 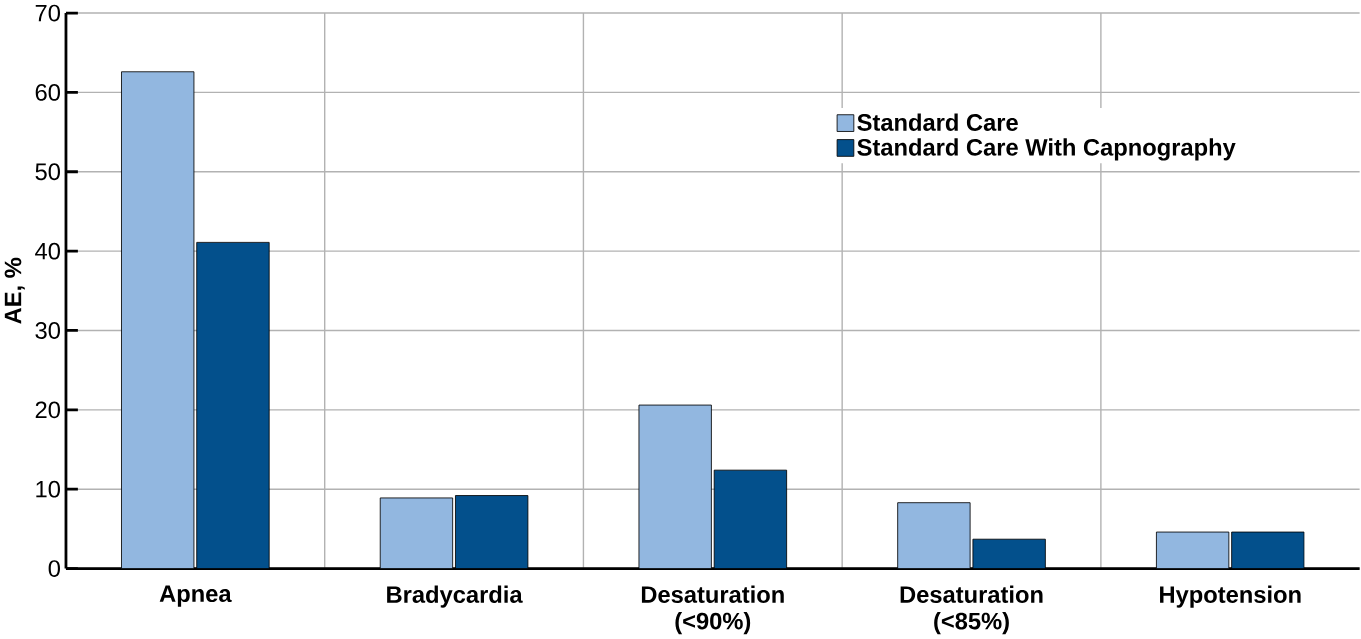 I want to click on x-tick-label: Hypotension, so click(x=1230, y=596).